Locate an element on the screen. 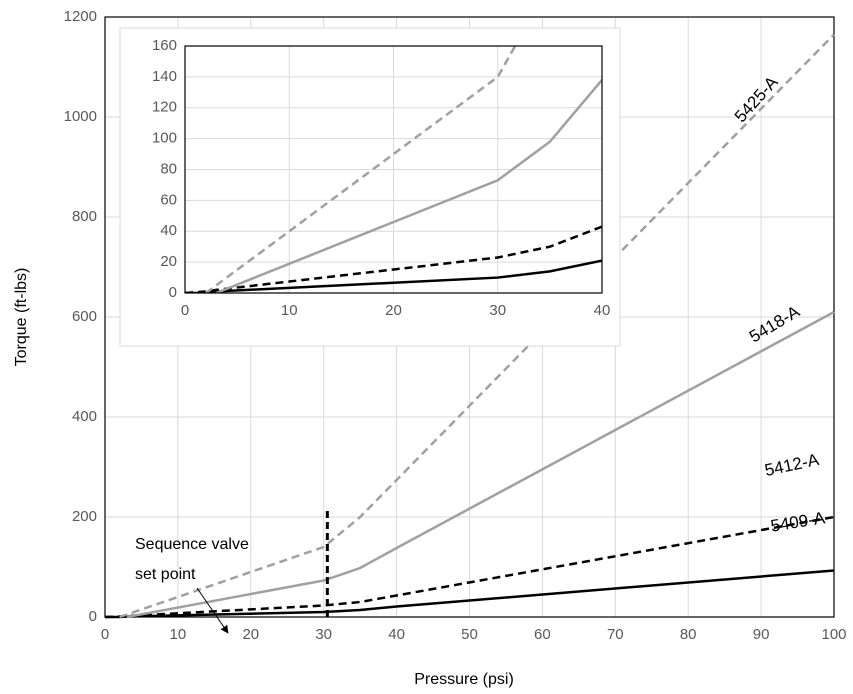  annotation-text: set point is located at coordinates (165, 574).